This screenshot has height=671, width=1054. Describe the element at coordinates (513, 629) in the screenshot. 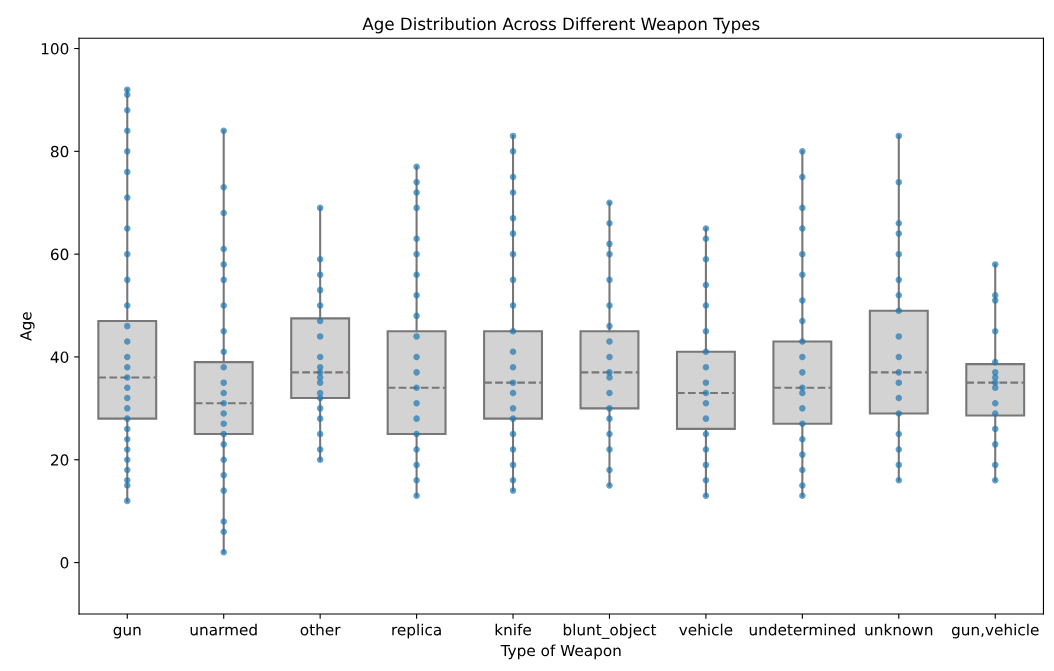

I see `x-tick-label: knife` at that location.